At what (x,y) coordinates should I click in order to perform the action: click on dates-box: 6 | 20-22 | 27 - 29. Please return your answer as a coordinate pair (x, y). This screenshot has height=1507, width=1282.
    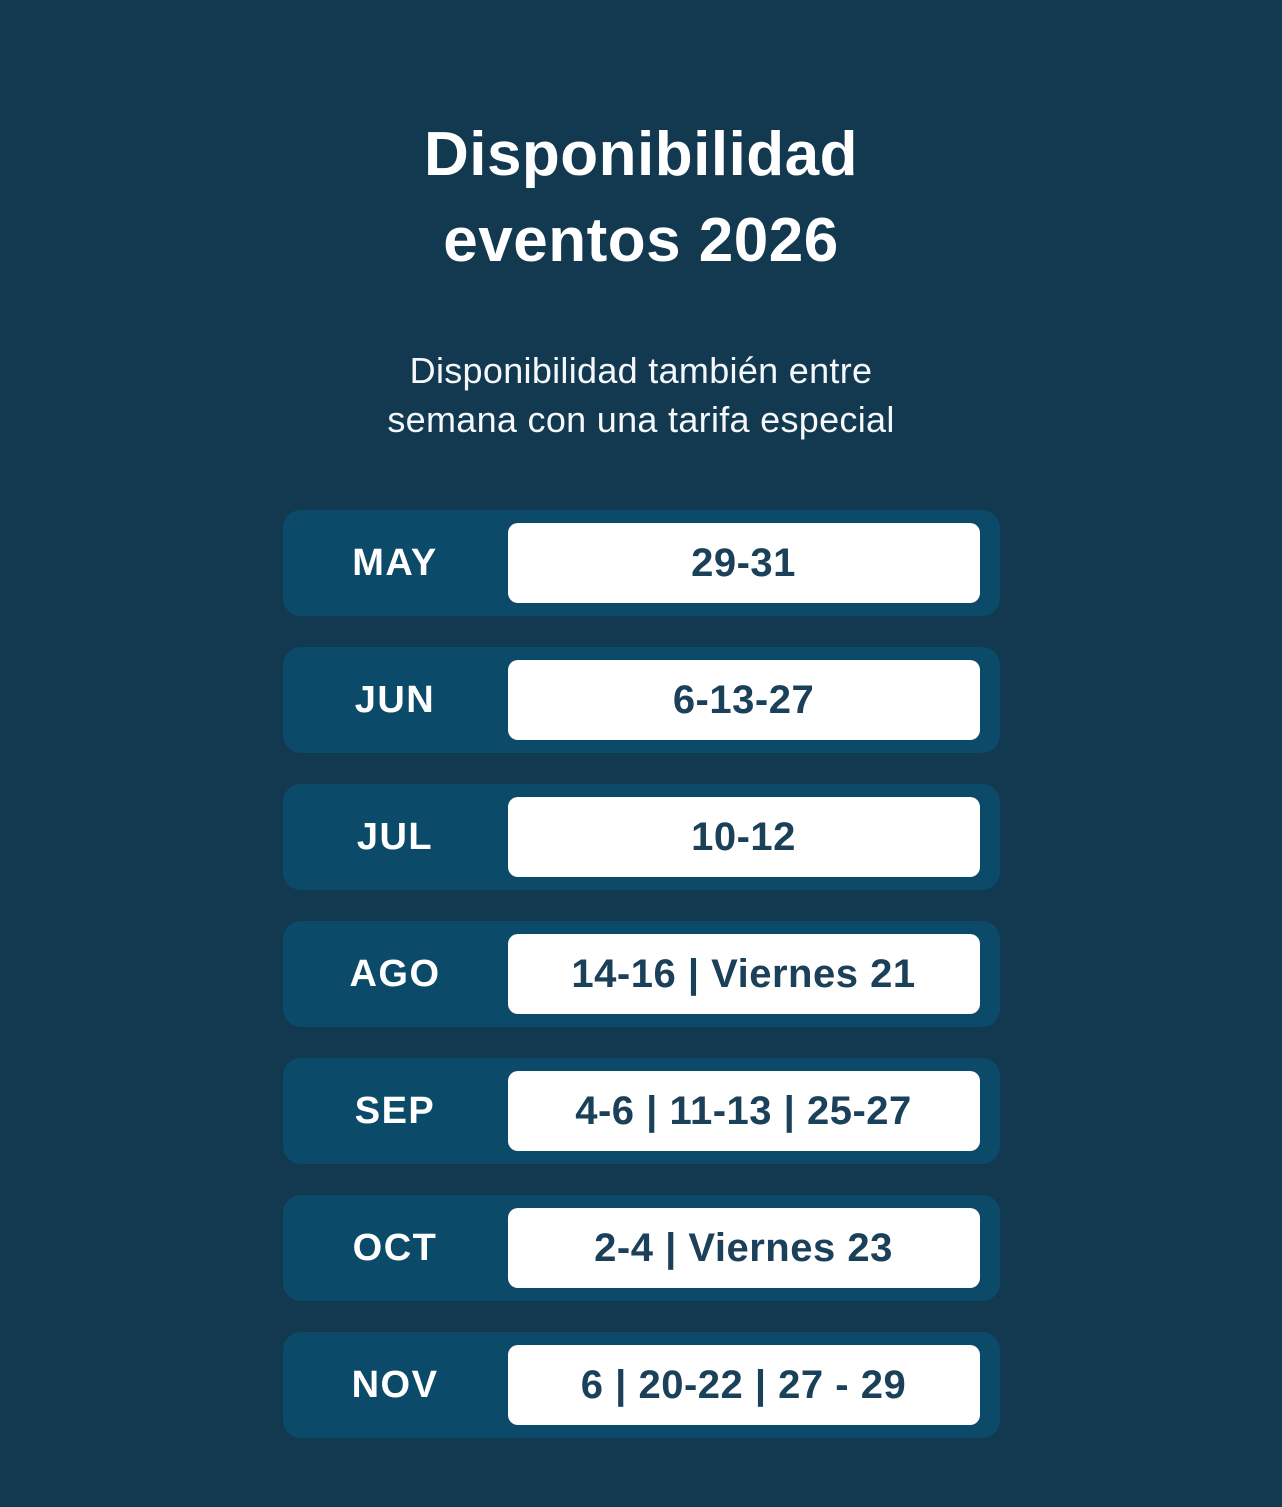
    Looking at the image, I should click on (743, 1385).